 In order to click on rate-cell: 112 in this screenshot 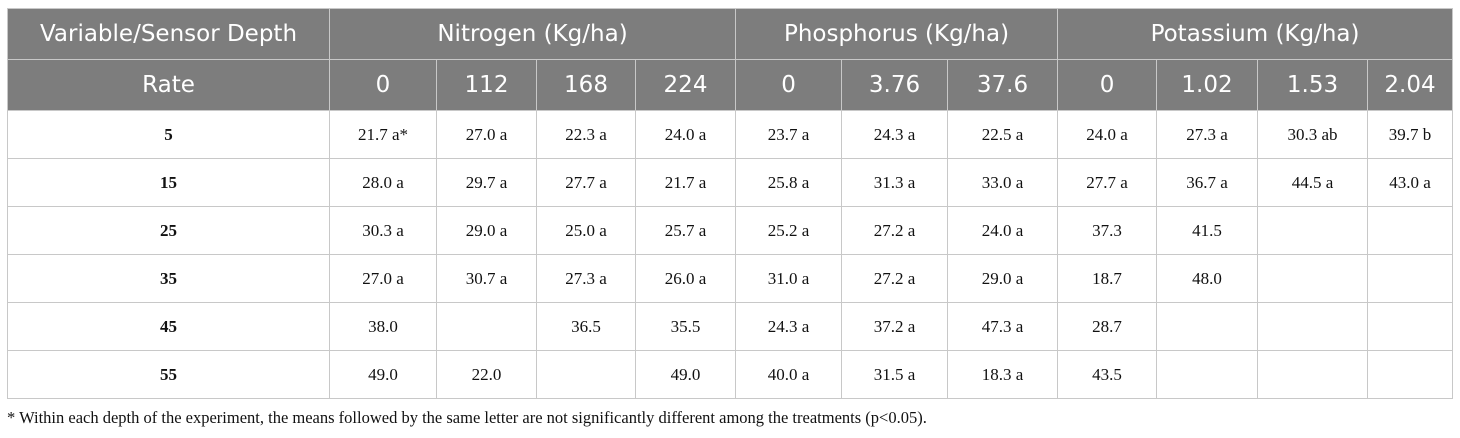, I will do `click(486, 85)`.